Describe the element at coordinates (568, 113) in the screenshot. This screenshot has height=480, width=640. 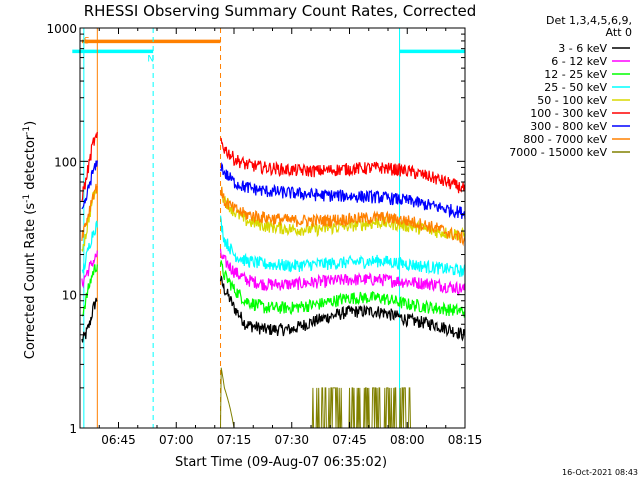
I see `legend-label: 100 - 300 keV` at that location.